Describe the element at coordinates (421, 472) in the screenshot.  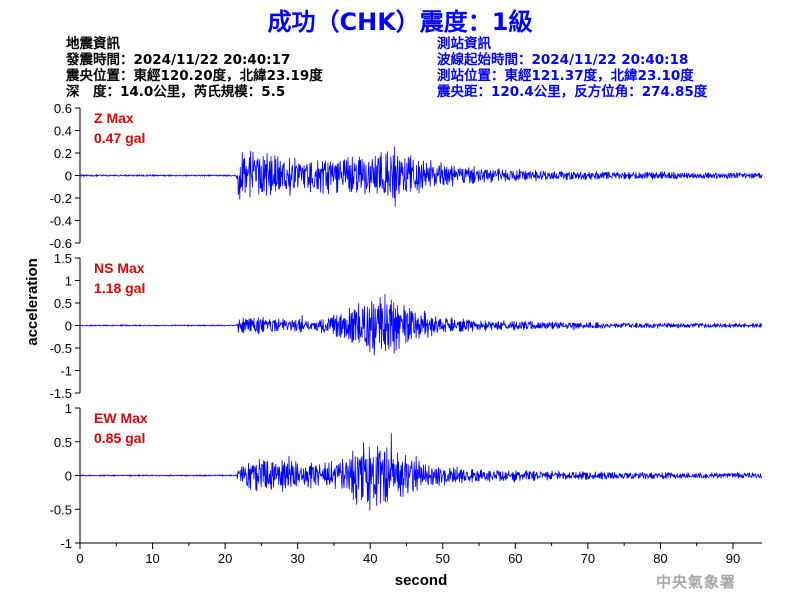
I see `waveform-trace-ew` at that location.